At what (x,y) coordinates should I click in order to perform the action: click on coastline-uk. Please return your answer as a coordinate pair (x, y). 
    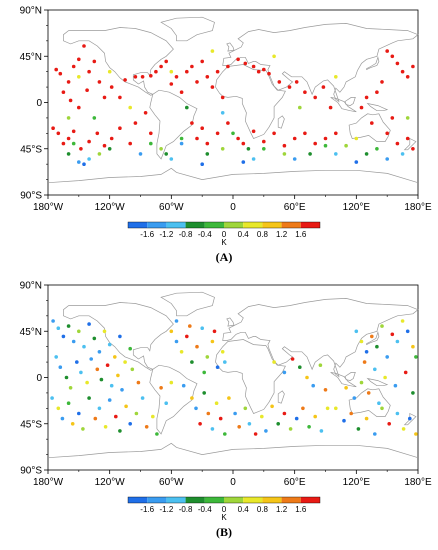
    Looking at the image, I should click on (230, 322).